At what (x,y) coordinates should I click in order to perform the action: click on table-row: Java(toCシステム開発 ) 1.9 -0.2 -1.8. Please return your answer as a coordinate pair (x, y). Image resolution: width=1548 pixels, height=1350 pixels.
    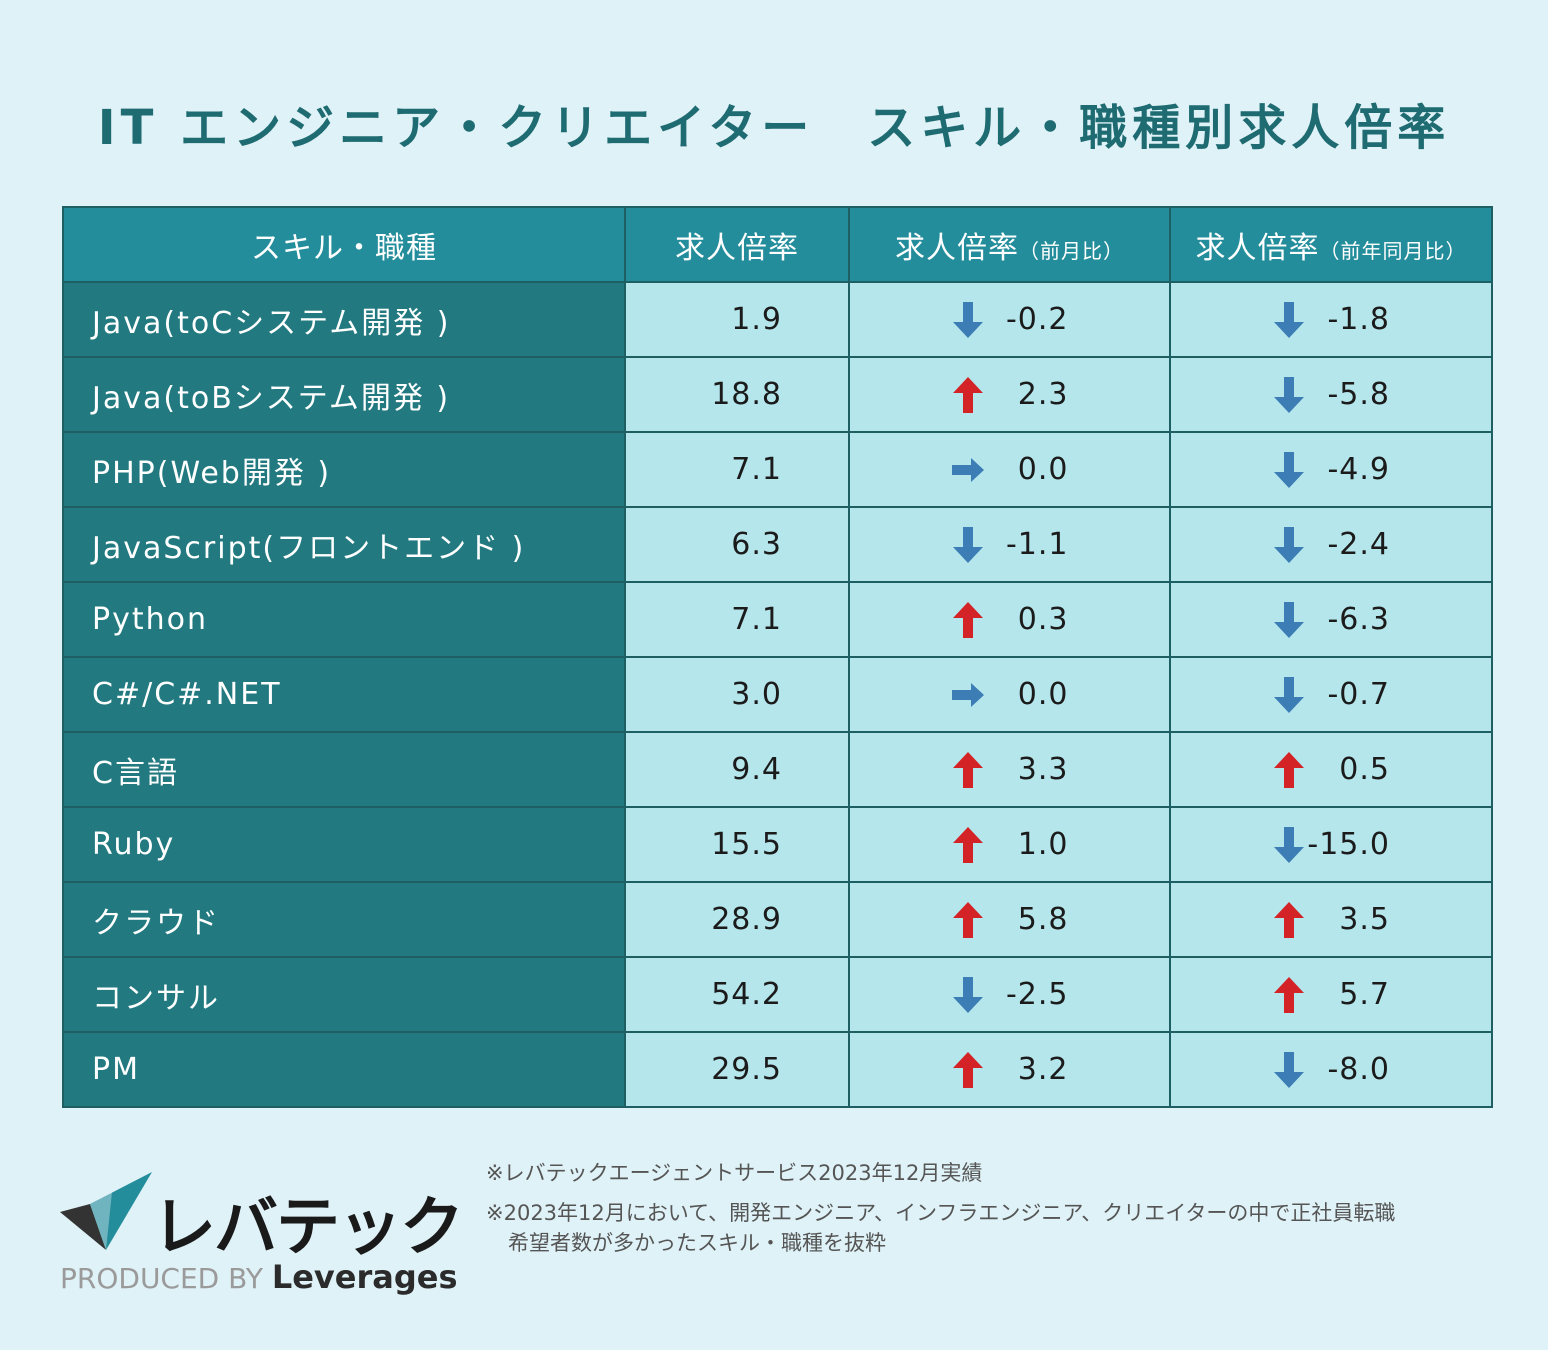
    Looking at the image, I should click on (777, 319).